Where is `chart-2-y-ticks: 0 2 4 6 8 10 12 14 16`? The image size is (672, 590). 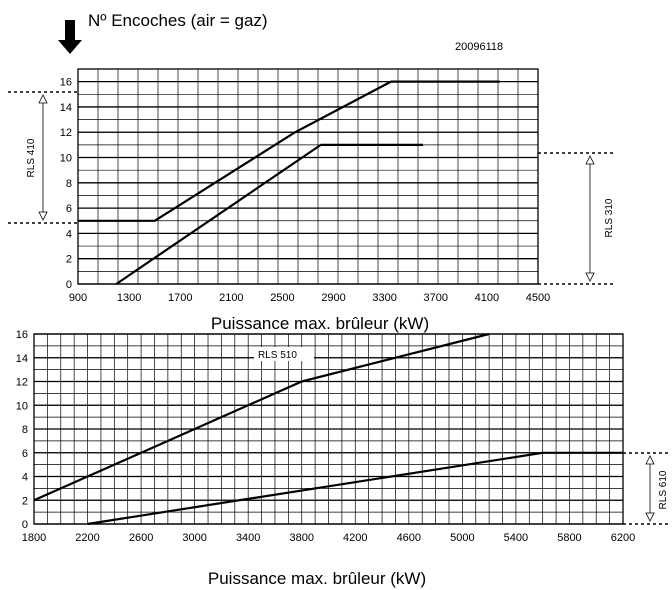 chart-2-y-ticks: 0 2 4 6 8 10 12 14 16 is located at coordinates (22, 430).